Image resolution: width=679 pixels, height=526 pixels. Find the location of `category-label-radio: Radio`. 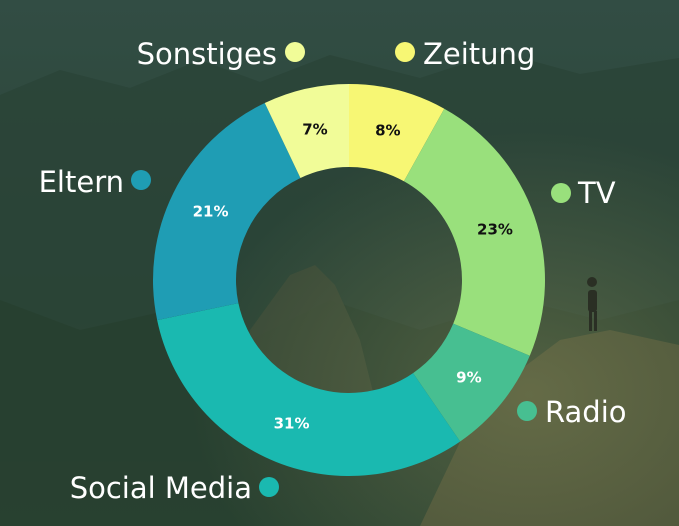

category-label-radio: Radio is located at coordinates (586, 412).